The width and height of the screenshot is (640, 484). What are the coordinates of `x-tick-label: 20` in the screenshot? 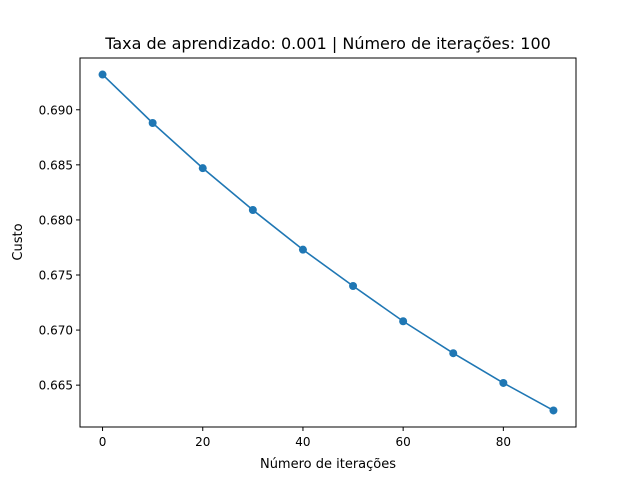 It's located at (202, 442).